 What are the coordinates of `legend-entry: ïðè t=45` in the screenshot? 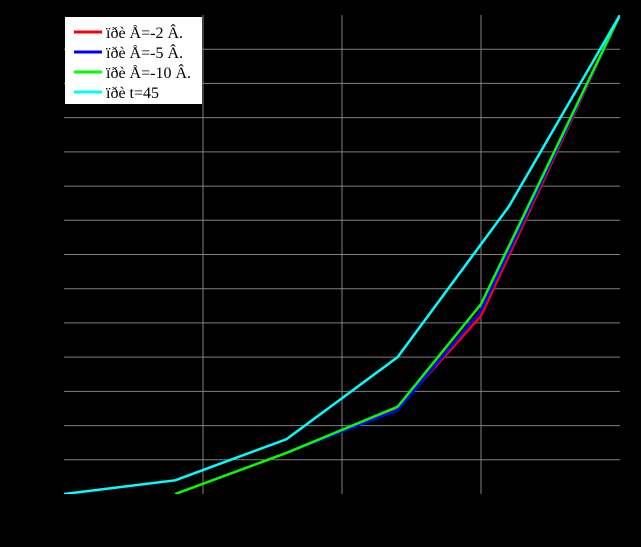 It's located at (116, 93).